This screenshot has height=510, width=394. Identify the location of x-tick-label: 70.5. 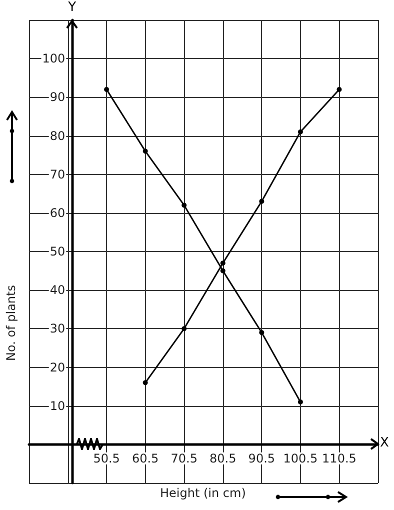
(184, 458).